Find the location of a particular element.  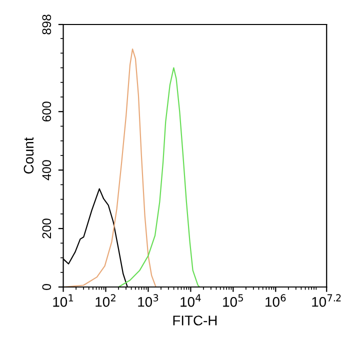

y-tick-label: 0 is located at coordinates (47, 287).